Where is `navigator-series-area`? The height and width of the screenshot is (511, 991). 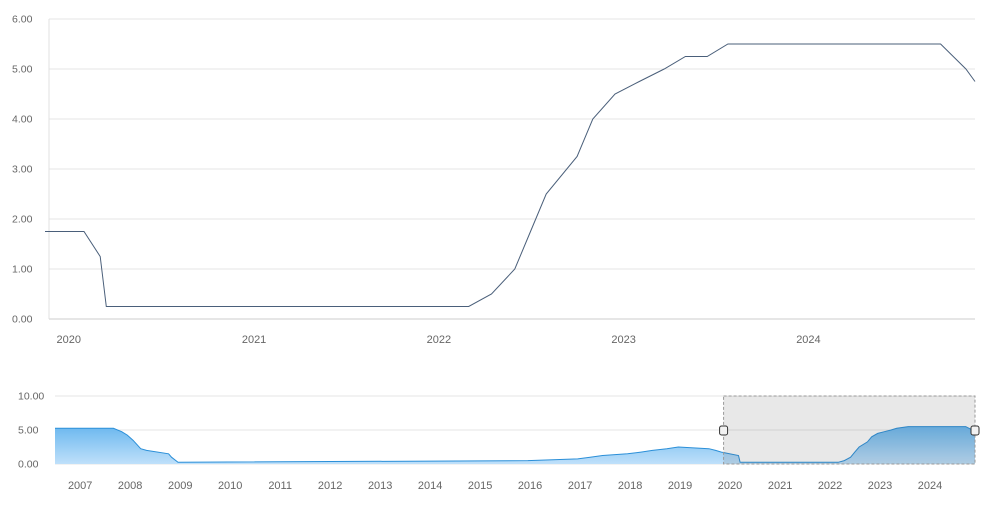
navigator-series-area is located at coordinates (515, 445).